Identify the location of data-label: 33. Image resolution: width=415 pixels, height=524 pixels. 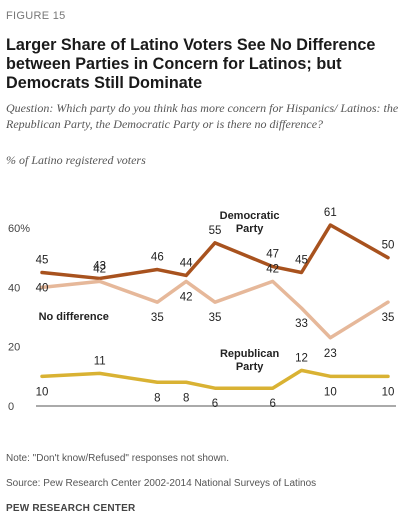
(301, 324).